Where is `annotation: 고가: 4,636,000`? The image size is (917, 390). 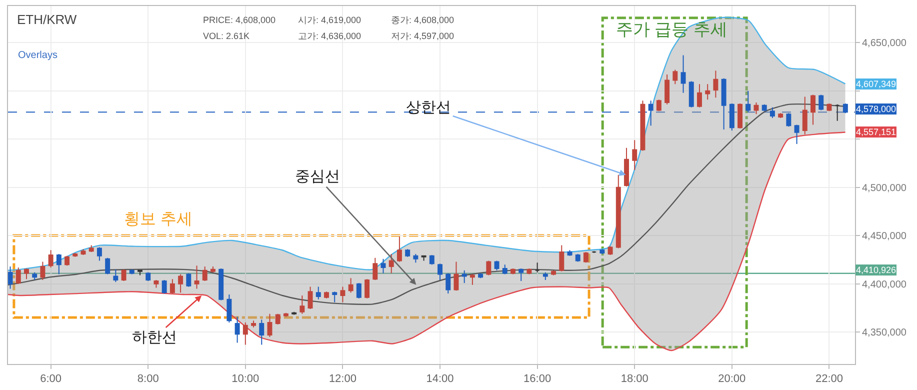
annotation: 고가: 4,636,000 is located at coordinates (330, 36).